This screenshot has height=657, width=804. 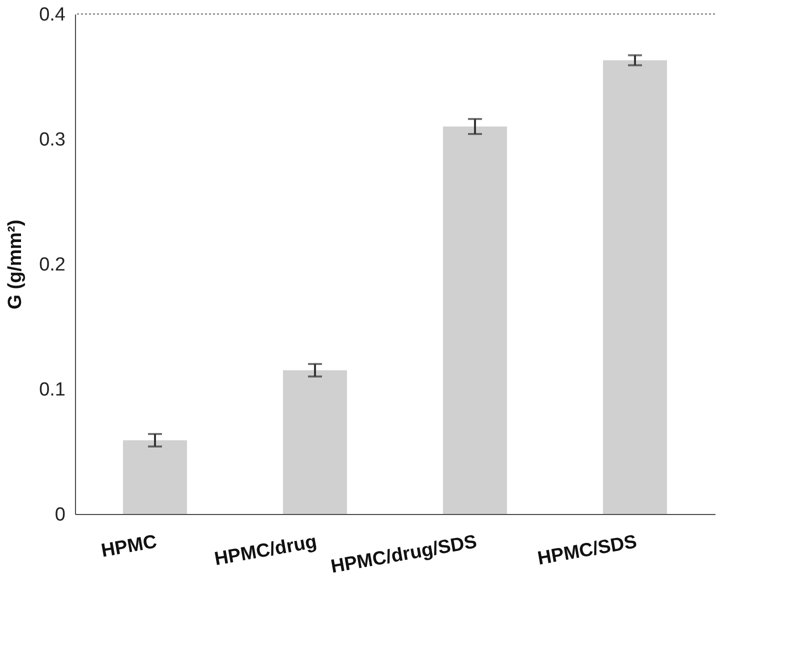 I want to click on x-tick-label: HPMC/SDS, so click(x=587, y=551).